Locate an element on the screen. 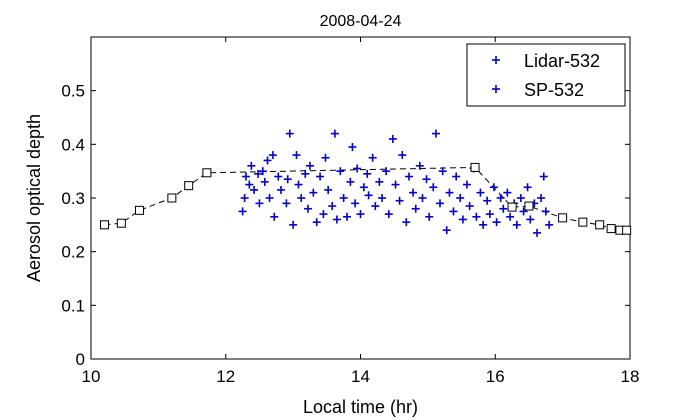 The height and width of the screenshot is (420, 700). legend-items: Lidar-532 SP-532 is located at coordinates (546, 75).